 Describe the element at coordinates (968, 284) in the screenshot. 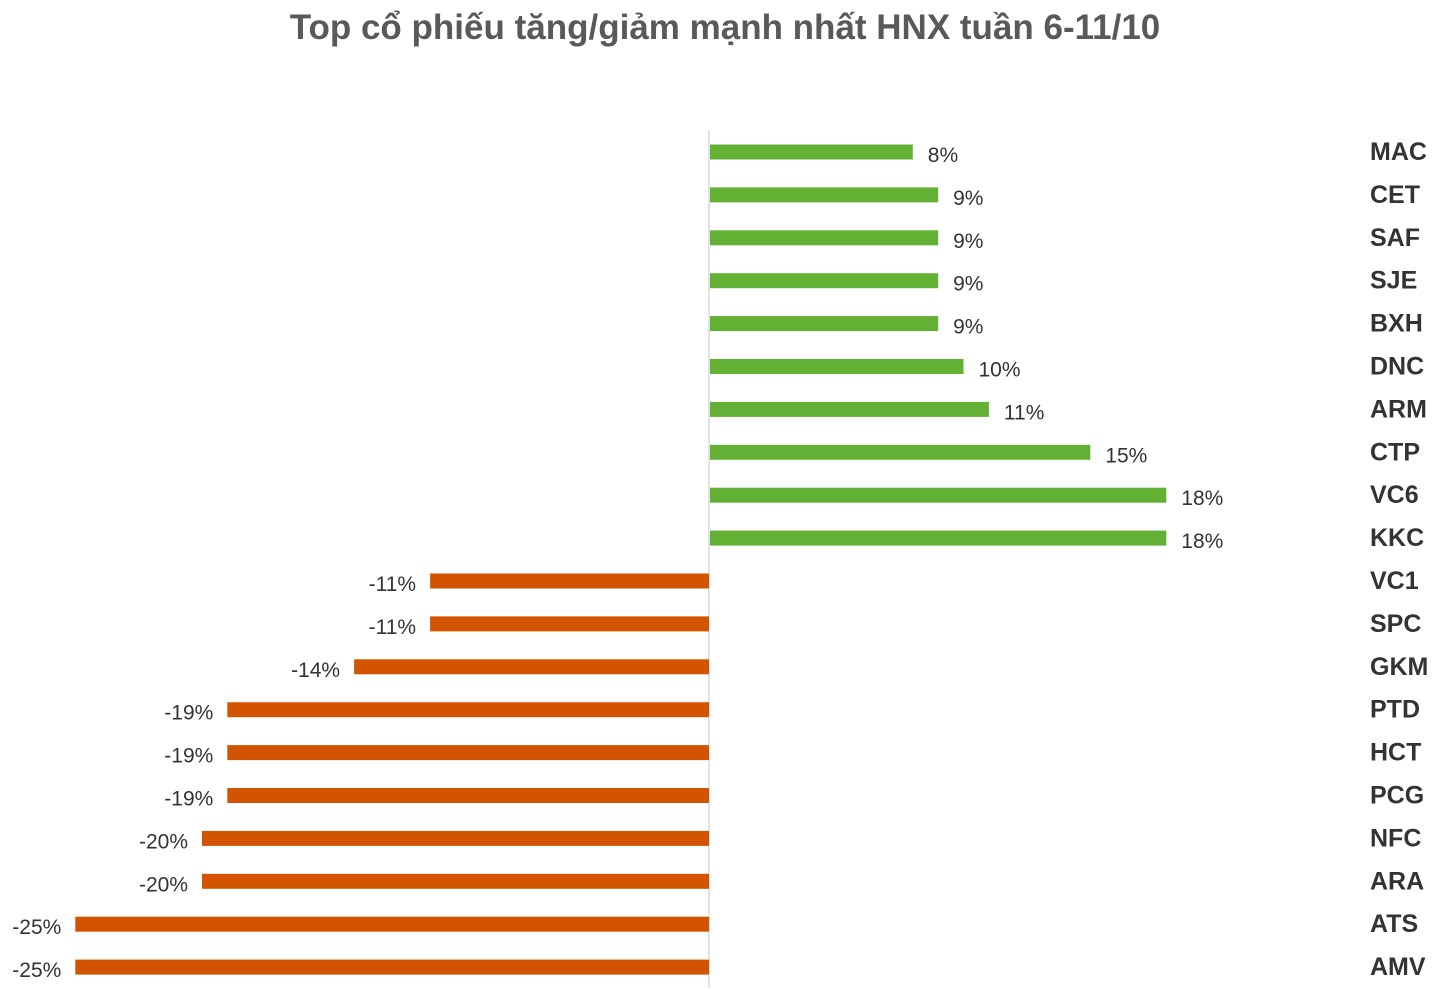

I see `data-label-sje: 9%` at that location.